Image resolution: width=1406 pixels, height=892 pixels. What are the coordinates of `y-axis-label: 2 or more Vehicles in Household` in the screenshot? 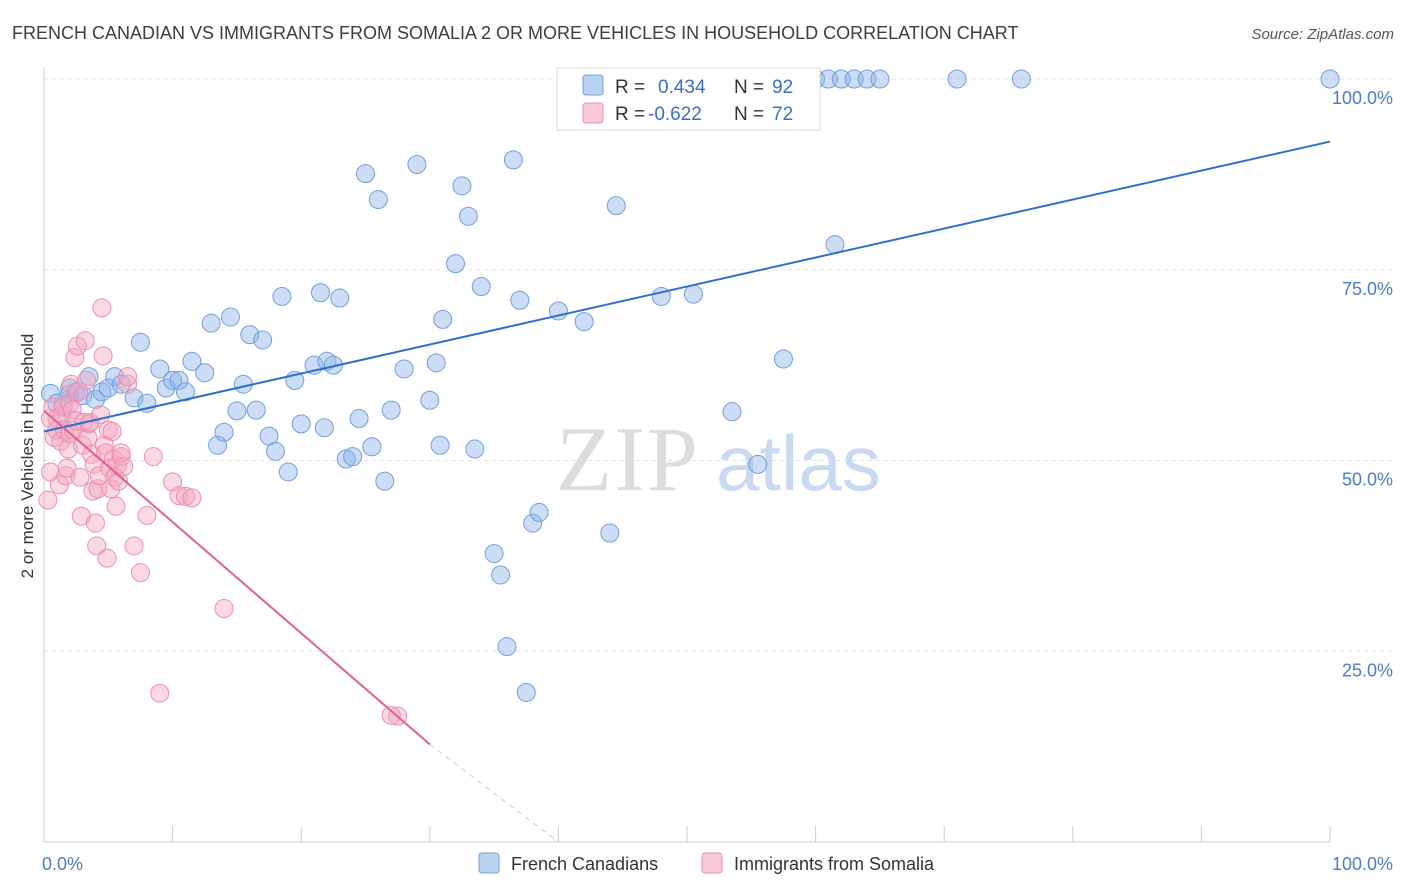 It's located at (27, 456).